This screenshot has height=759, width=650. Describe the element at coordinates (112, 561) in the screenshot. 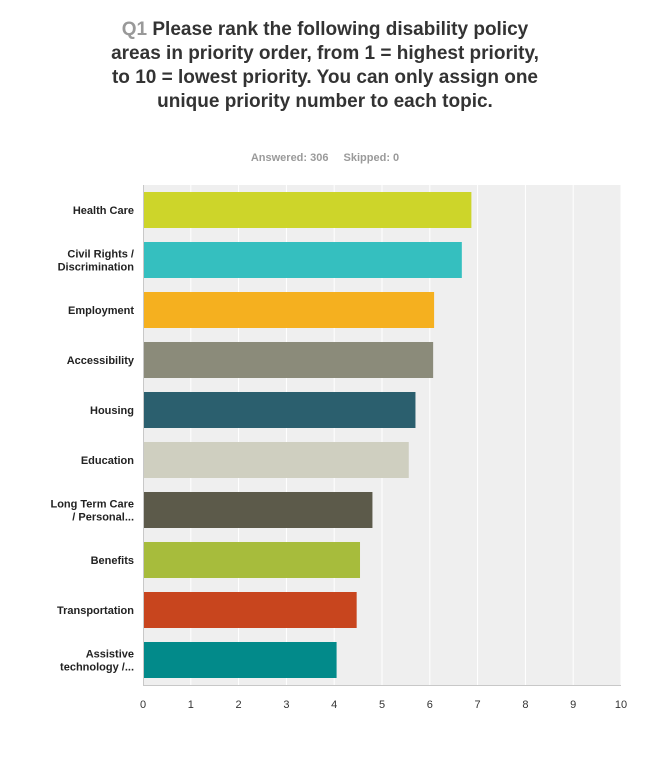

I see `category-label: Benefits` at that location.